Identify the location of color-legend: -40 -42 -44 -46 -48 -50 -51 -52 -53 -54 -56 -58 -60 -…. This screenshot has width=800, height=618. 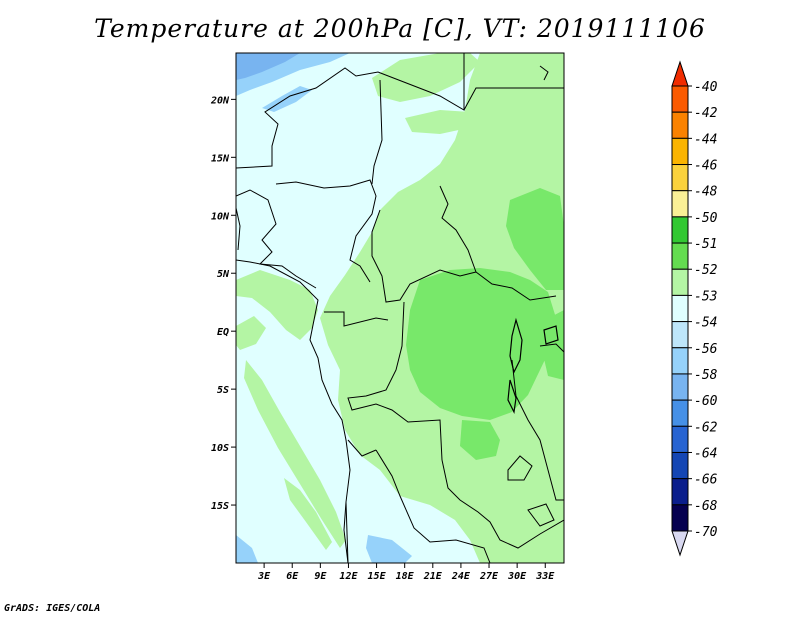
(694, 308).